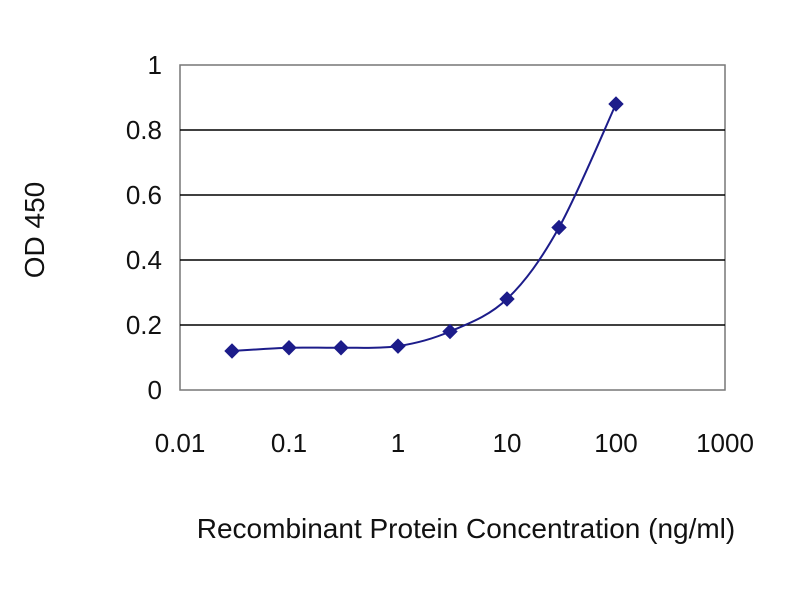 The width and height of the screenshot is (800, 600). What do you see at coordinates (725, 443) in the screenshot?
I see `x-tick-label: 1000` at bounding box center [725, 443].